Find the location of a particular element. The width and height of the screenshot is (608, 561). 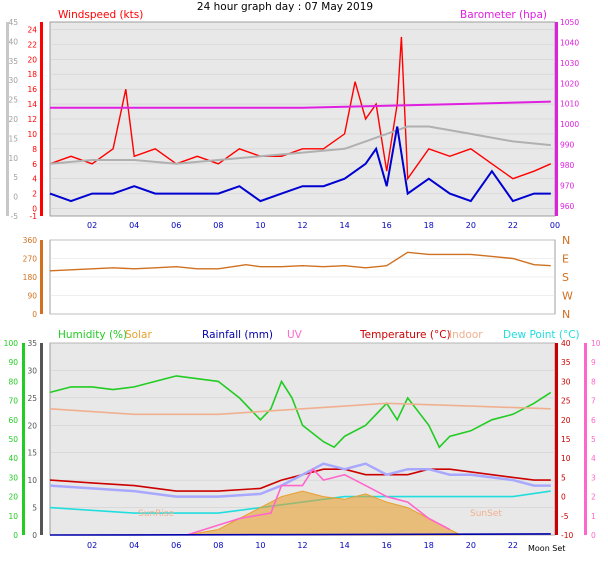

solar-tick-label: 0 is located at coordinates (34, 535).